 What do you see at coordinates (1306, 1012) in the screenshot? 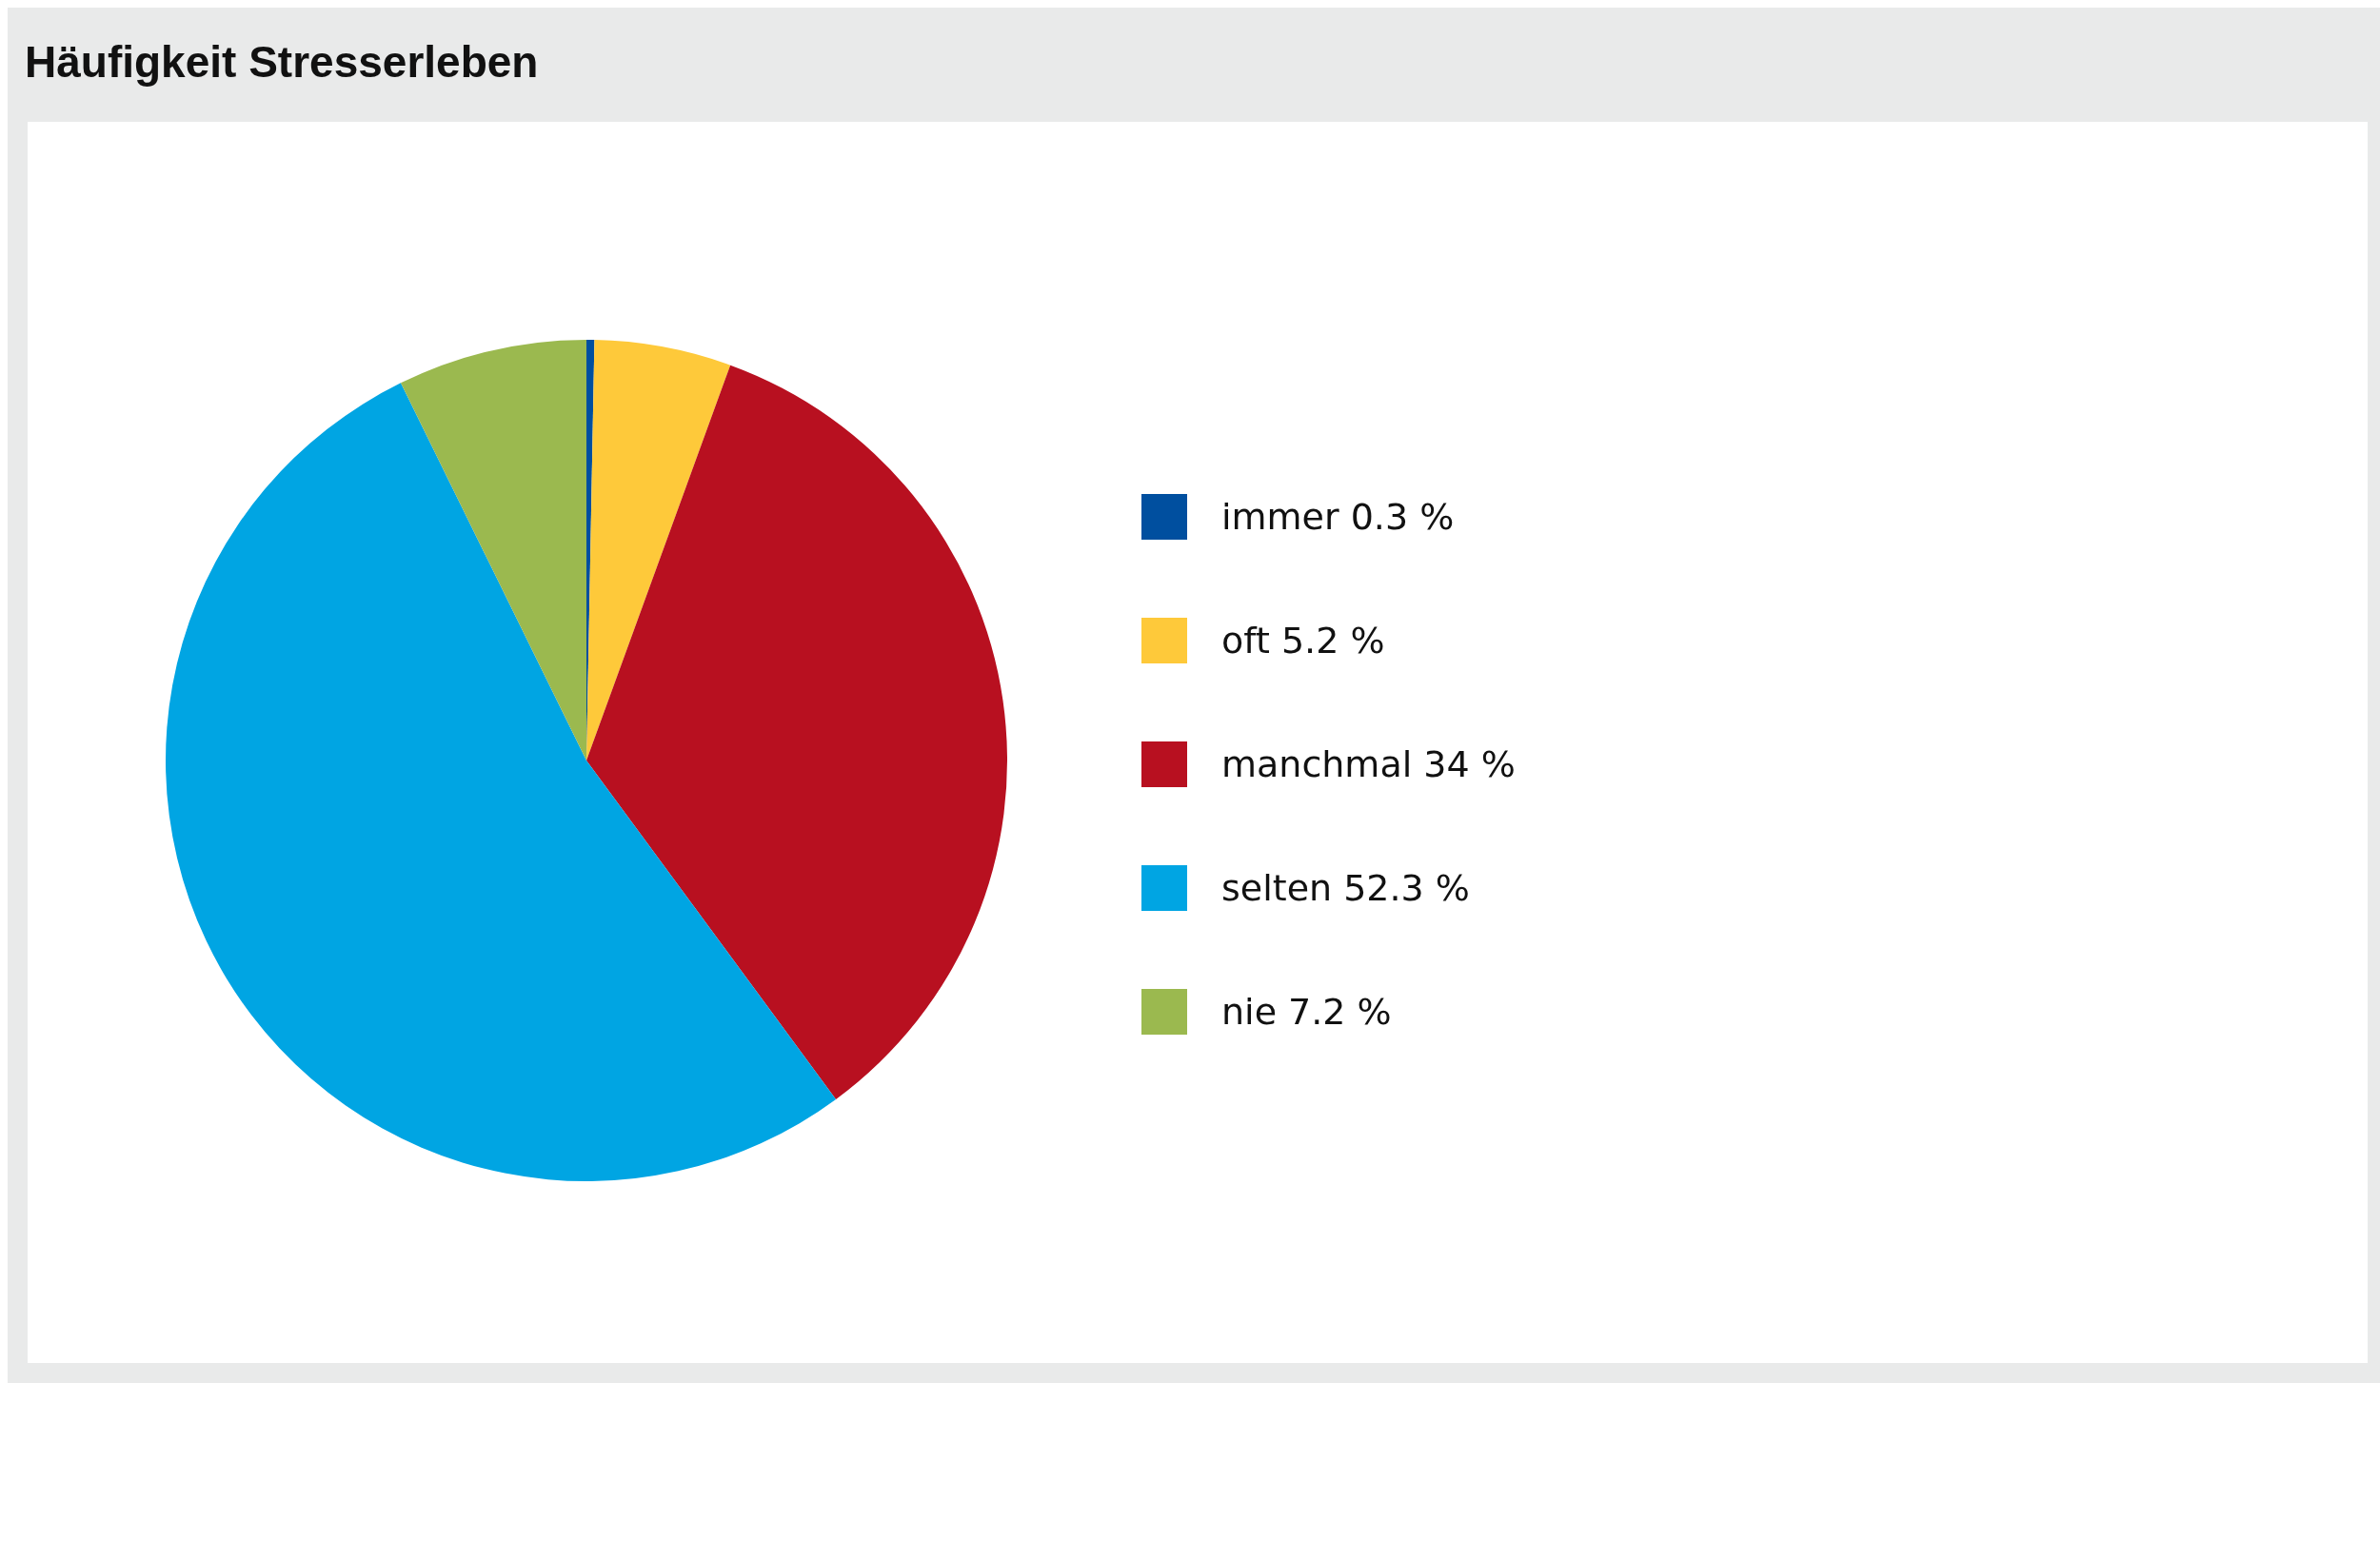
I see `legend-label: nie 7.2 %` at bounding box center [1306, 1012].